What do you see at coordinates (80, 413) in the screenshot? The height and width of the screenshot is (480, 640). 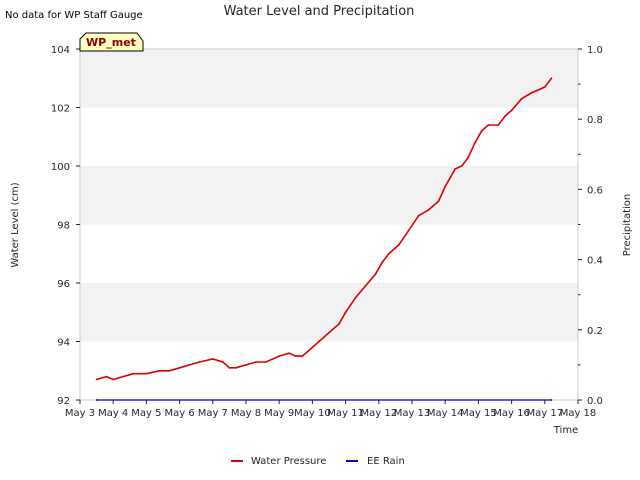 I see `x-tick-label: May 3` at bounding box center [80, 413].